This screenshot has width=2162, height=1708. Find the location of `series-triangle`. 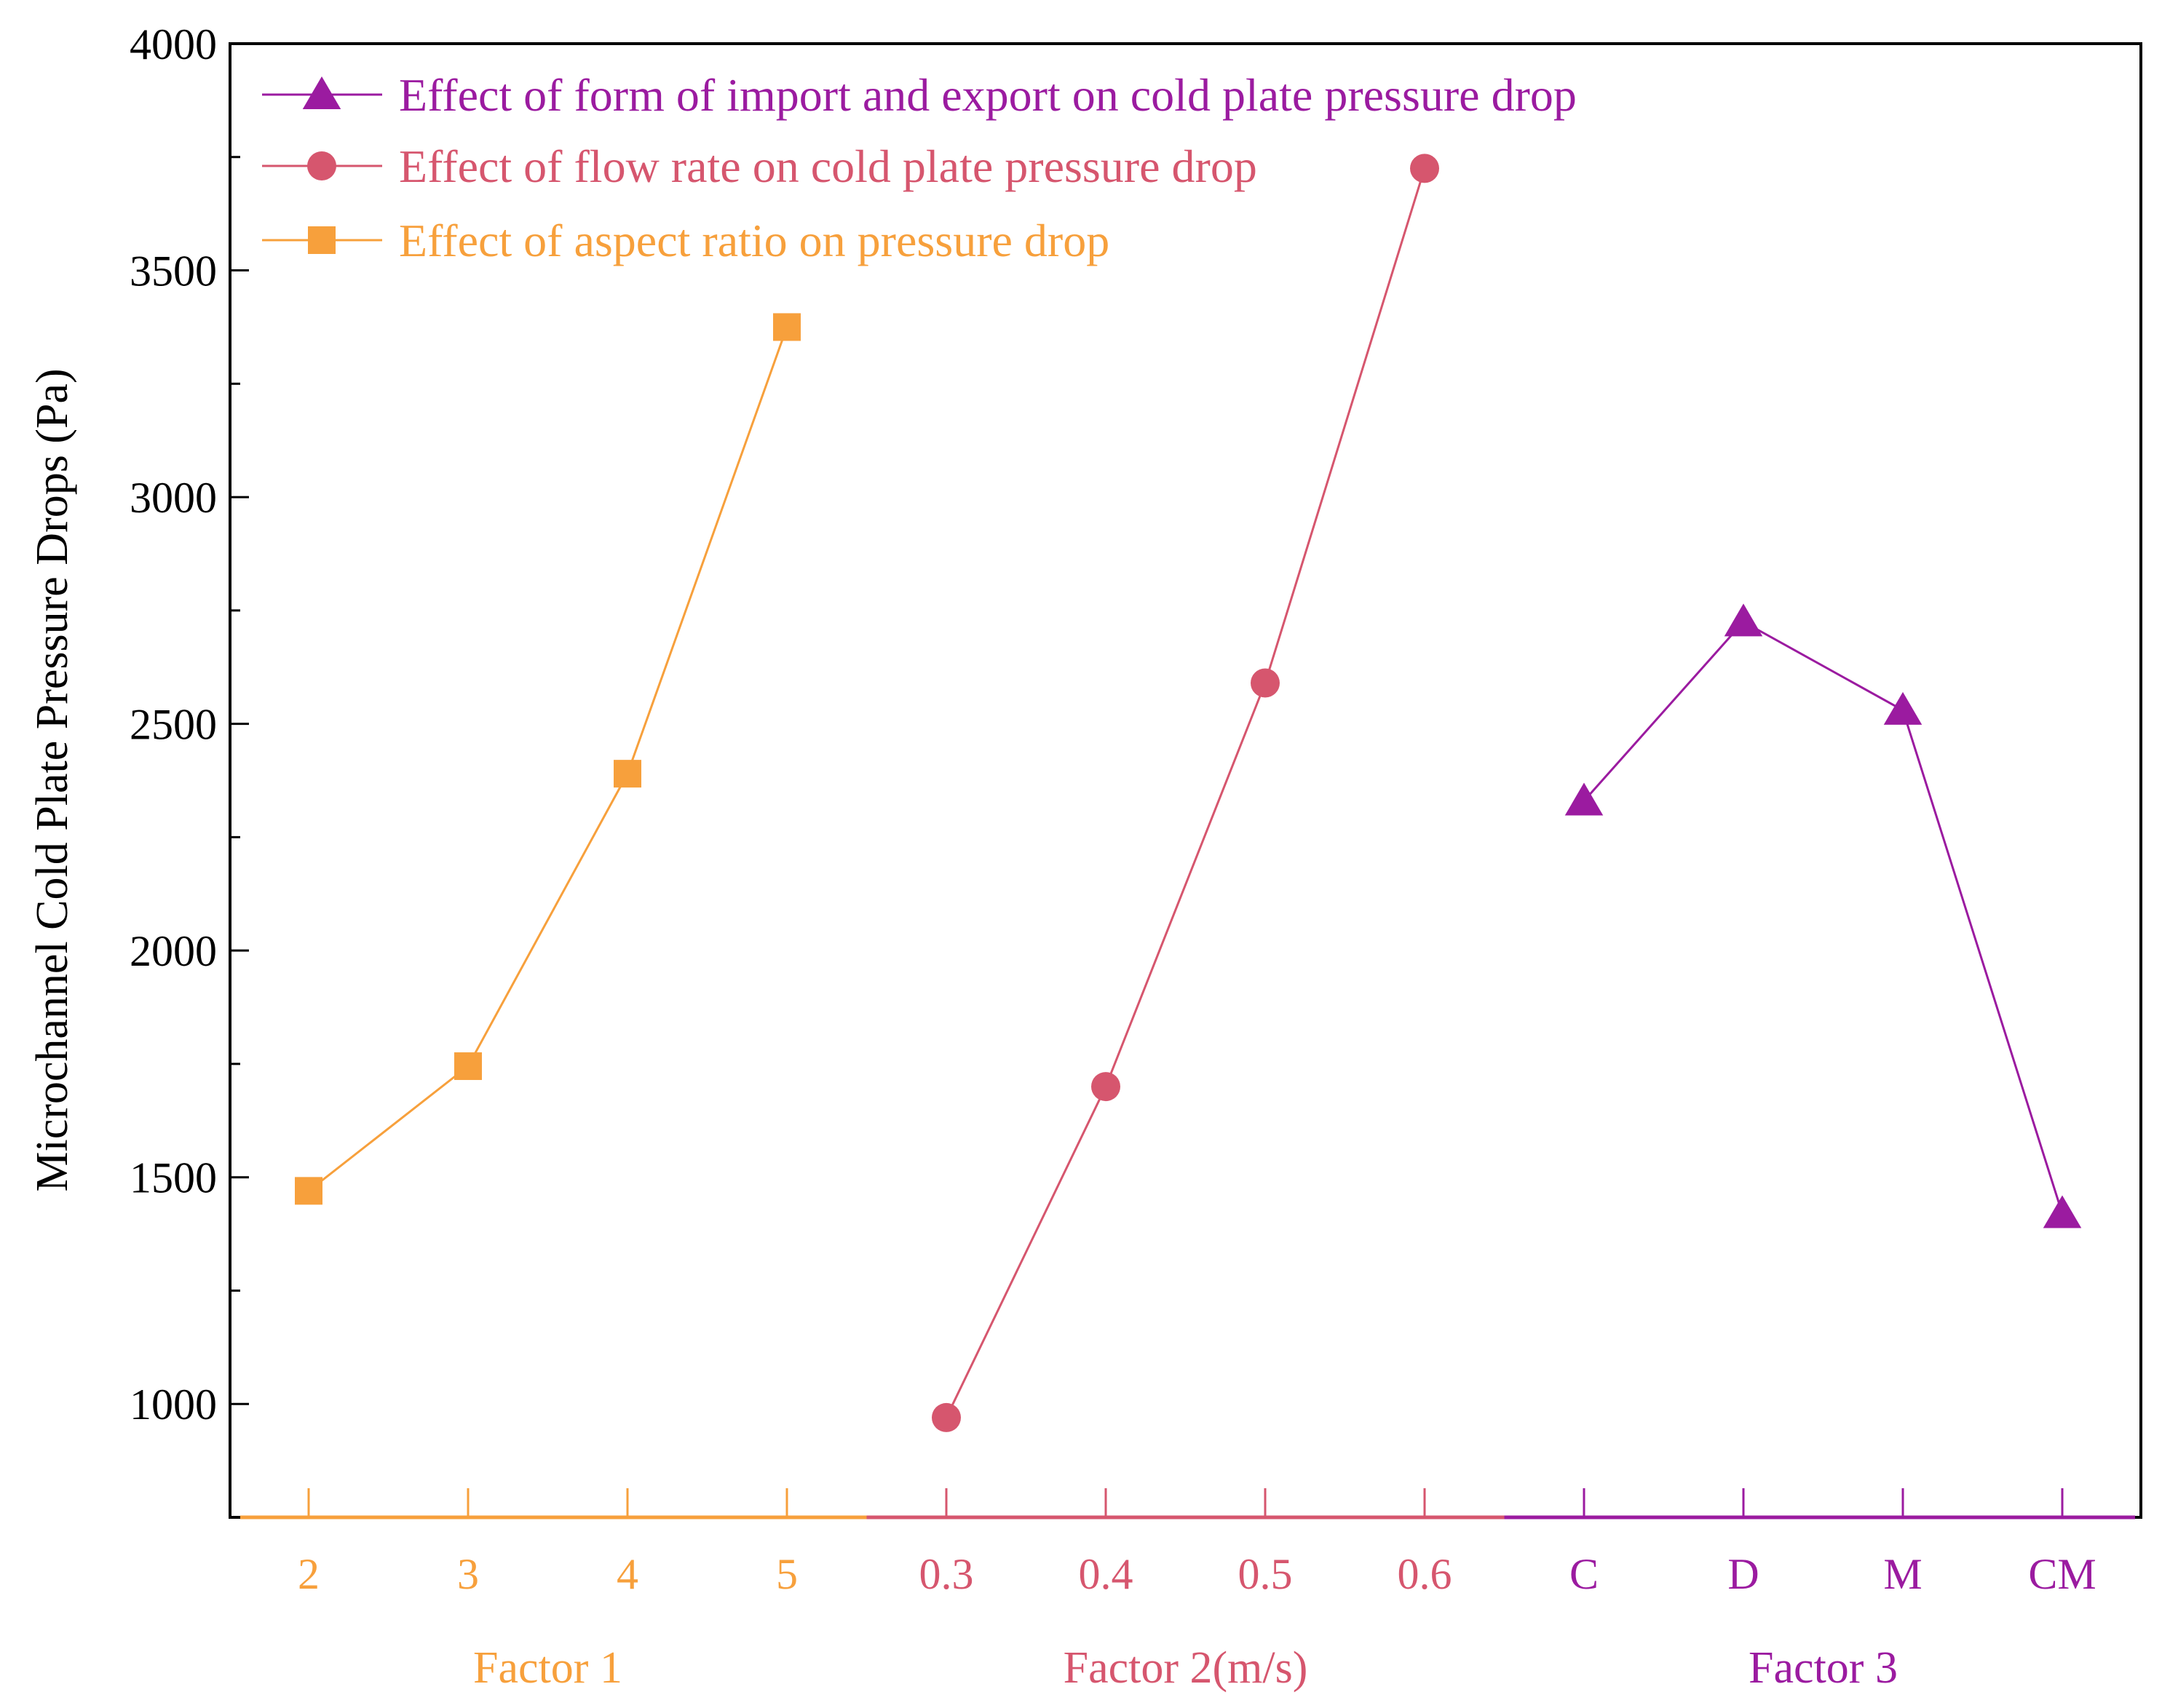

series-triangle is located at coordinates (1823, 915).